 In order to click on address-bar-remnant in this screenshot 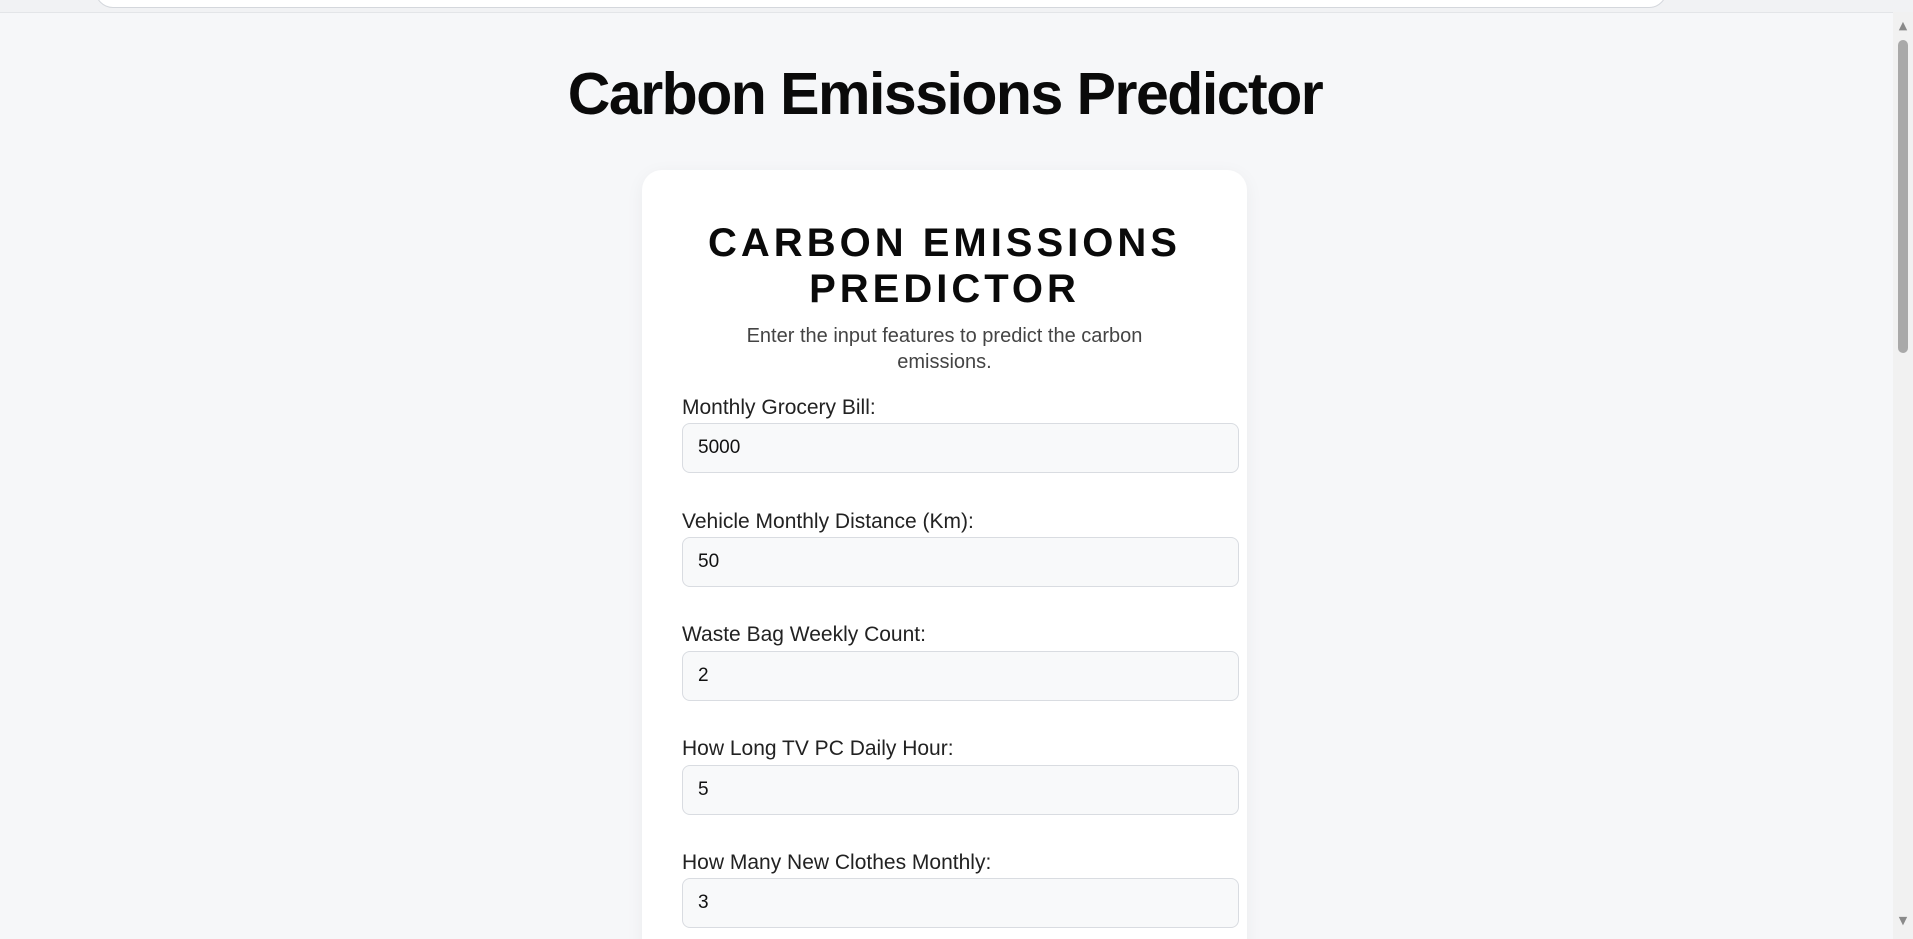, I will do `click(881, 4)`.